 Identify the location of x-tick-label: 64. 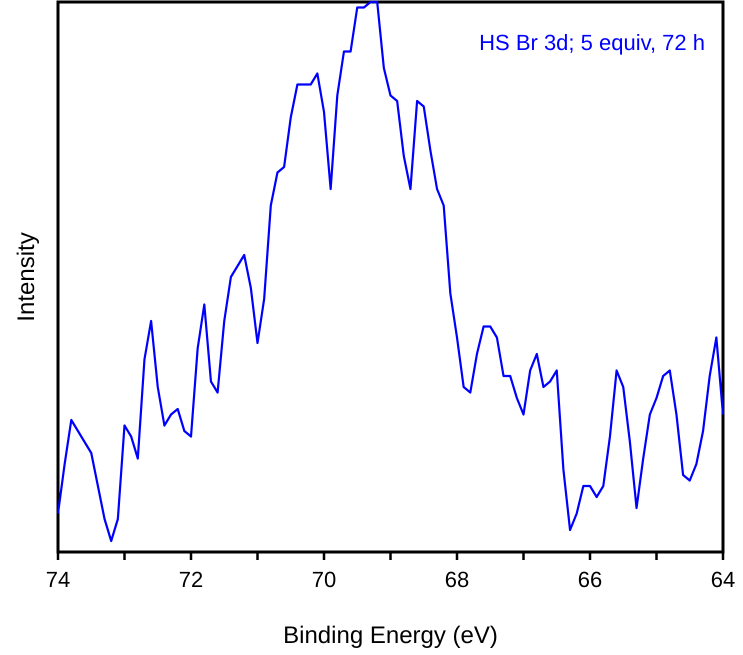
(723, 579).